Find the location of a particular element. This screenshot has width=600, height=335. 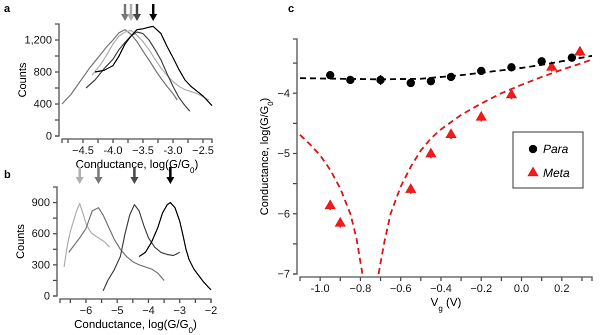

x-tick-label: −6 is located at coordinates (86, 310).